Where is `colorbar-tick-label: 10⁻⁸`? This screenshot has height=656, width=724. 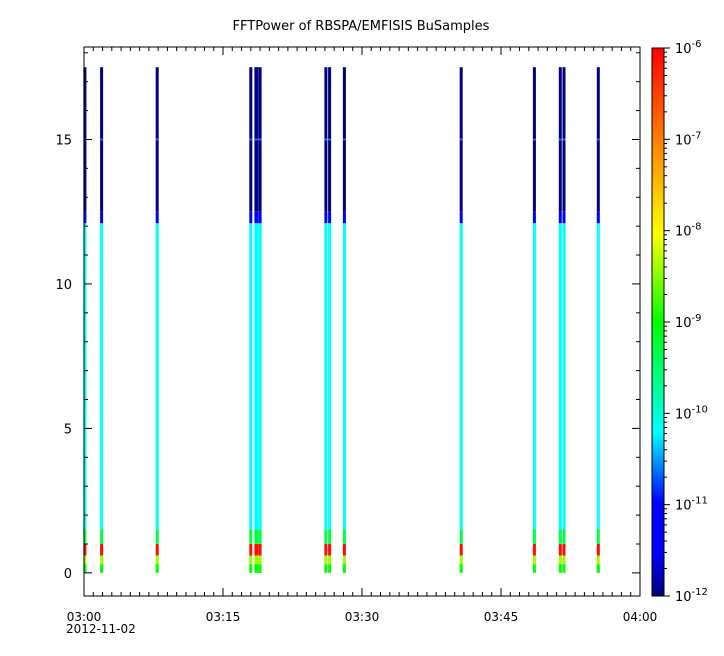
colorbar-tick-label: 10⁻⁸ is located at coordinates (688, 231).